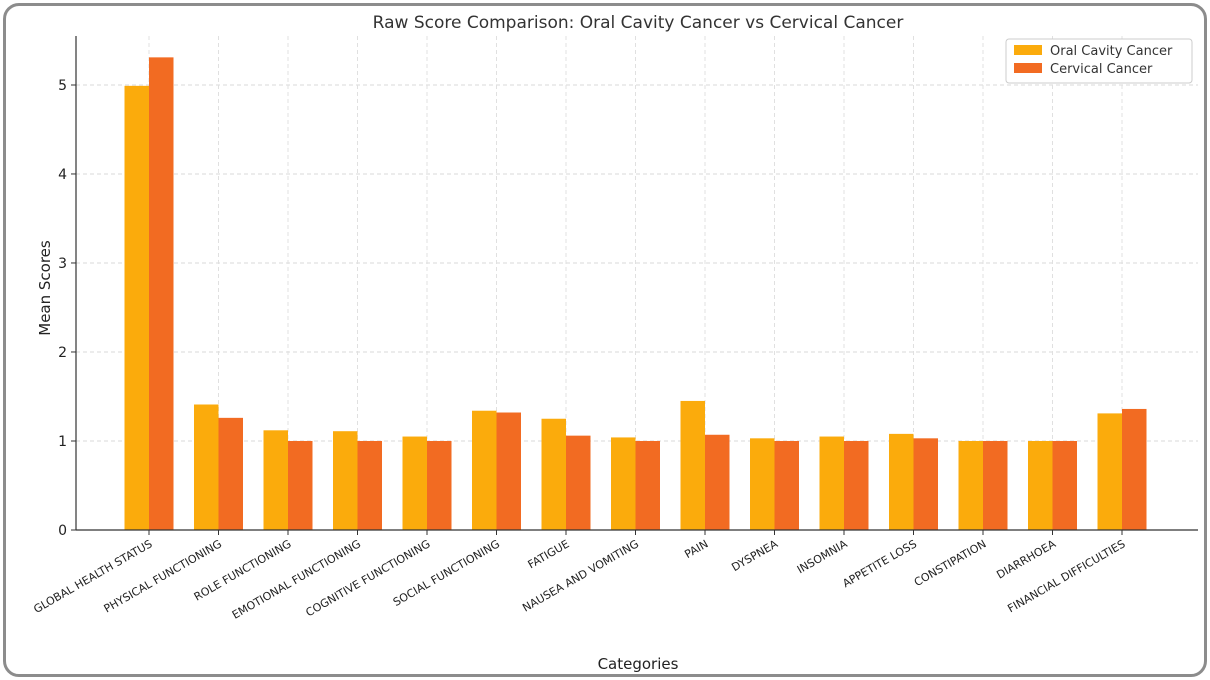 Image resolution: width=1210 pixels, height=680 pixels. What do you see at coordinates (368, 578) in the screenshot?
I see `x-tick-label: COGNITIVE FUNCTIONING` at bounding box center [368, 578].